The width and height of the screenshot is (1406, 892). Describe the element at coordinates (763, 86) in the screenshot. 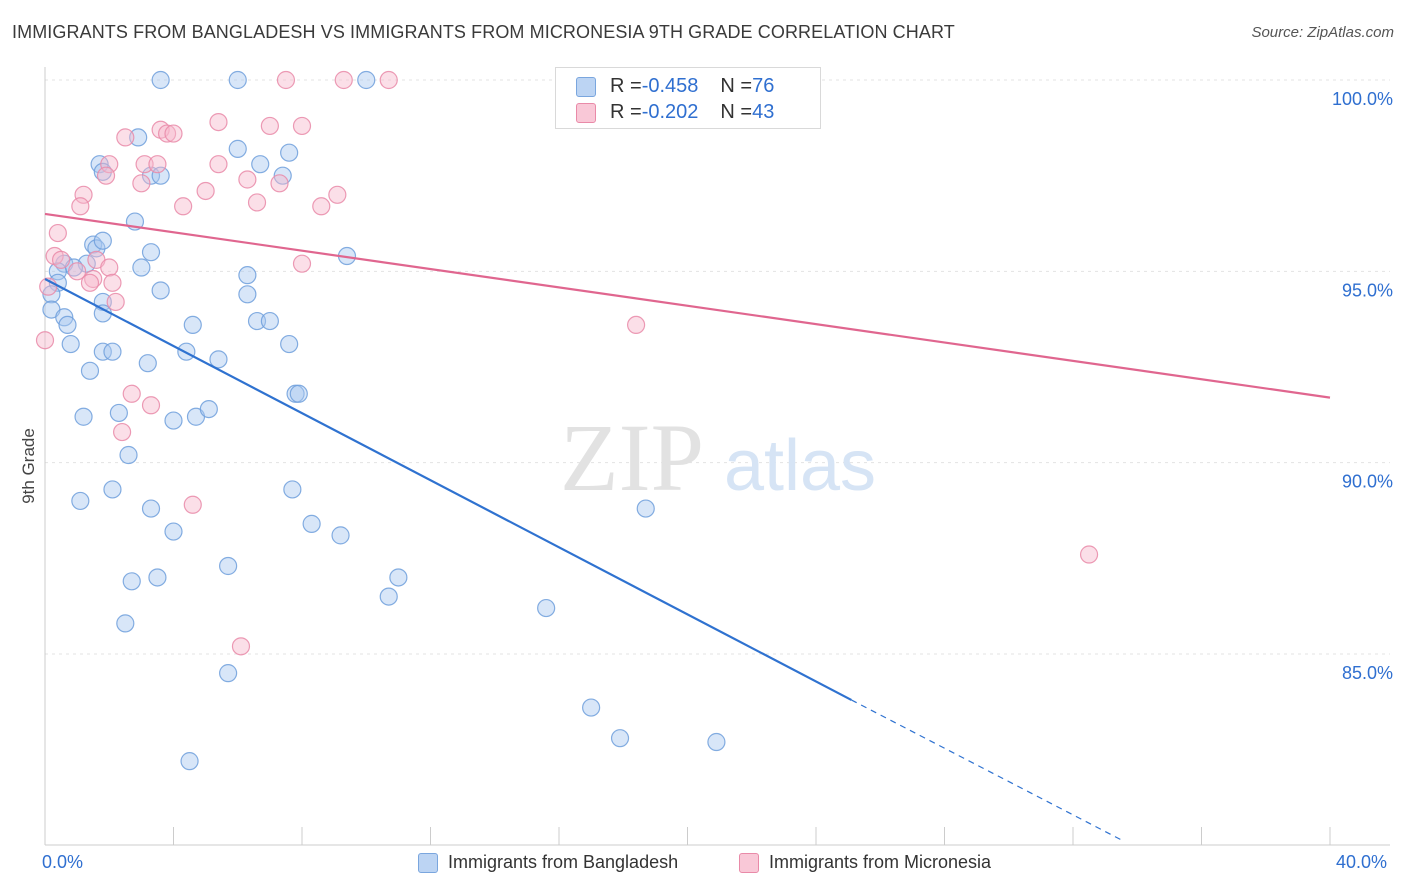

I see `n-value: 76` at that location.